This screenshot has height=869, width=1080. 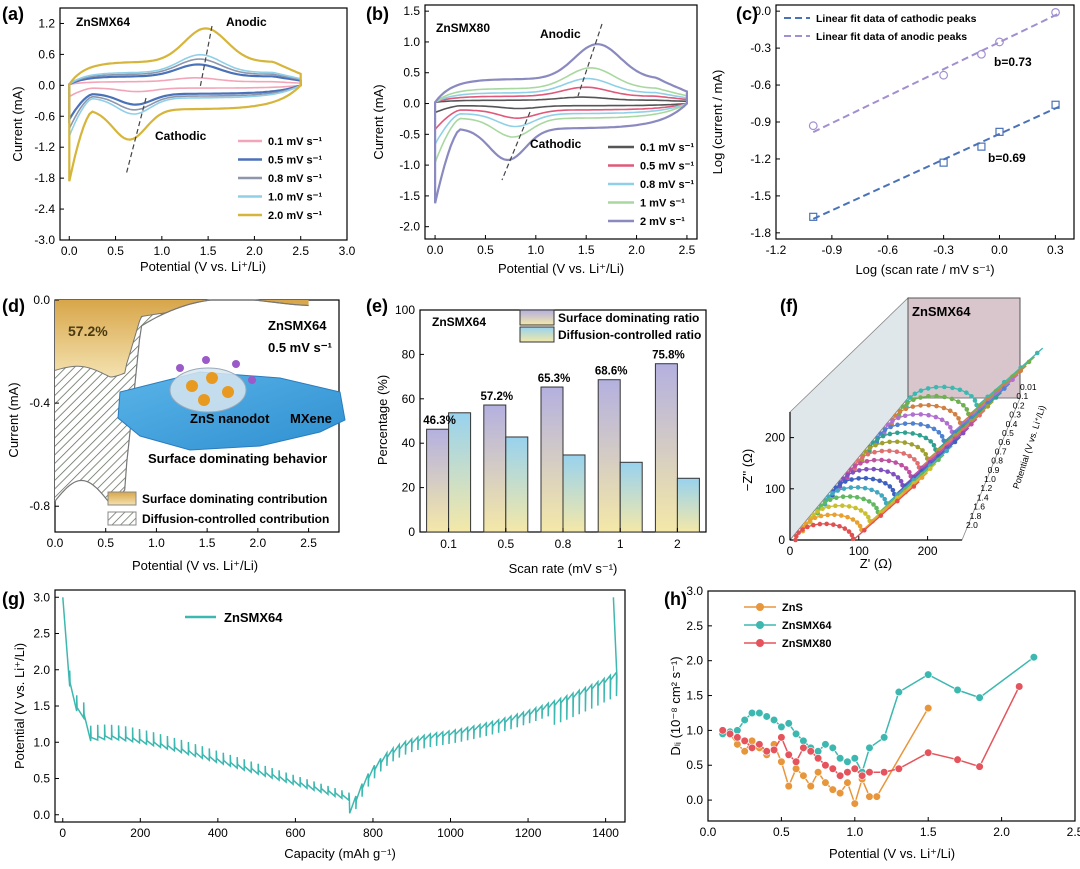 What do you see at coordinates (760, 48) in the screenshot?
I see `c-ytick-label: -0.3` at bounding box center [760, 48].